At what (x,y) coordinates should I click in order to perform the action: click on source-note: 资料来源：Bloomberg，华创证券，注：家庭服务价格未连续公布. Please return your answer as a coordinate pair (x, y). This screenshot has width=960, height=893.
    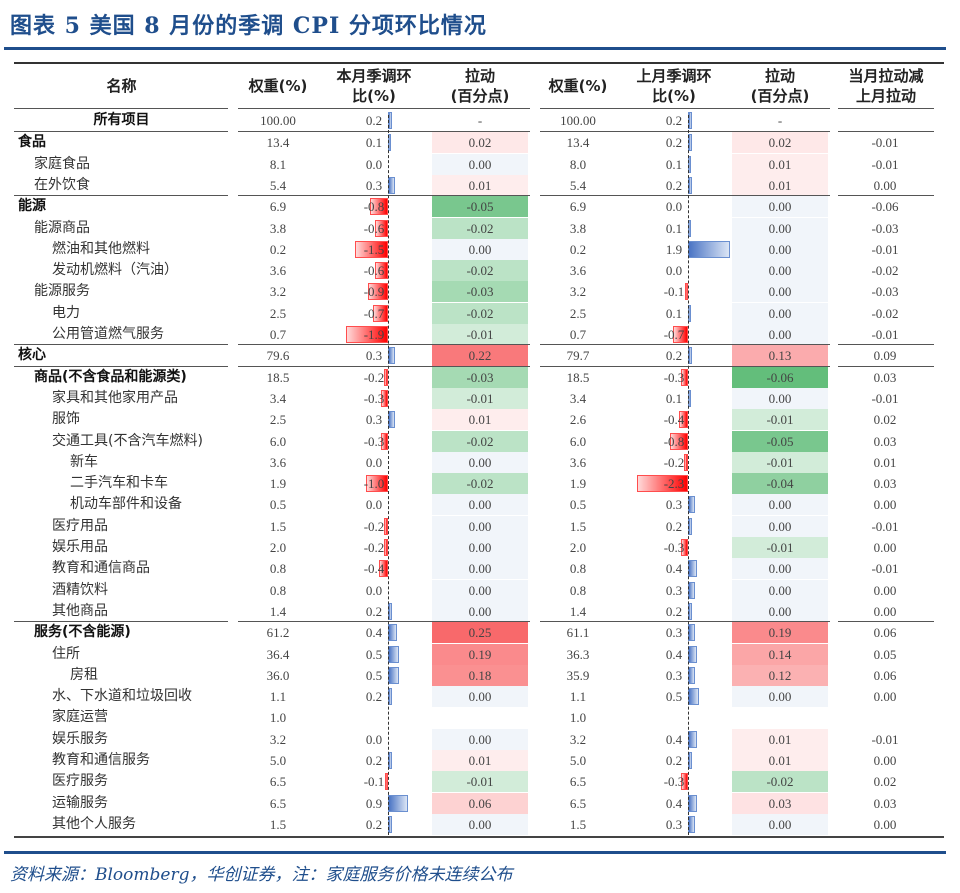
    Looking at the image, I should click on (261, 875).